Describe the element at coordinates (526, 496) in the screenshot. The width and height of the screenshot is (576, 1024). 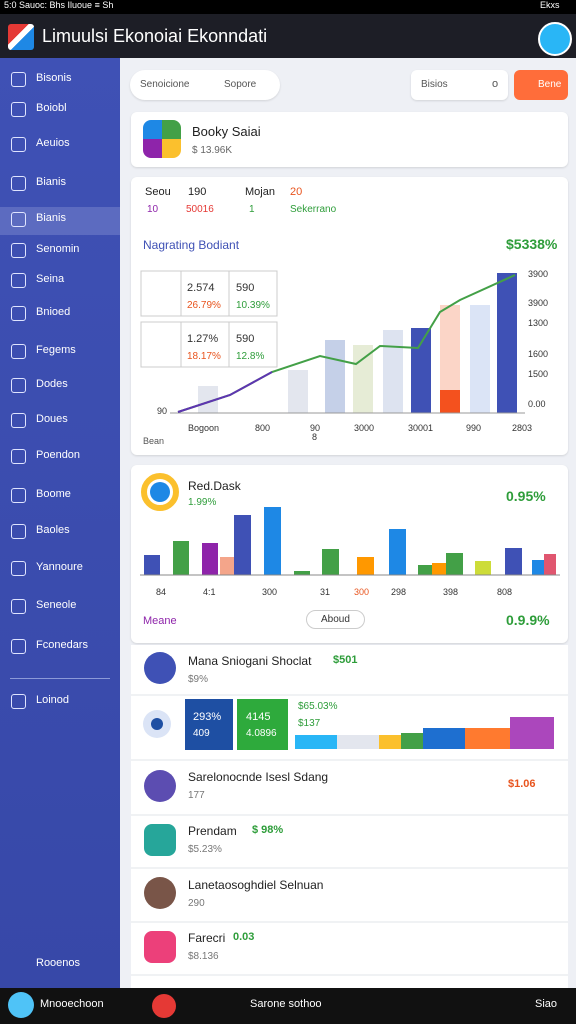
I see `chart-change: 0.95%` at that location.